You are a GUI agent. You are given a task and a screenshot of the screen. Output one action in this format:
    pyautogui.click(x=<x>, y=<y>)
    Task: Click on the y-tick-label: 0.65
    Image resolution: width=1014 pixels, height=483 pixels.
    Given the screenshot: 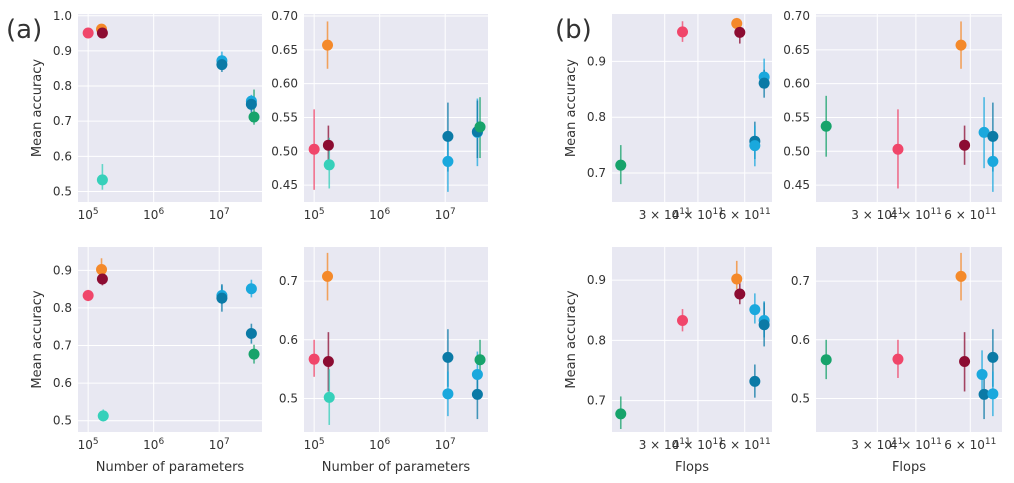 What is the action you would take?
    pyautogui.click(x=284, y=50)
    